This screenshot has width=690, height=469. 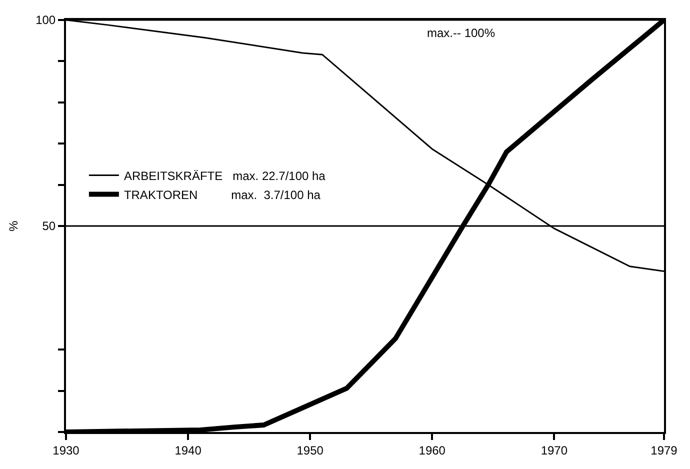 What do you see at coordinates (46, 20) in the screenshot?
I see `y-tick-label: 100` at bounding box center [46, 20].